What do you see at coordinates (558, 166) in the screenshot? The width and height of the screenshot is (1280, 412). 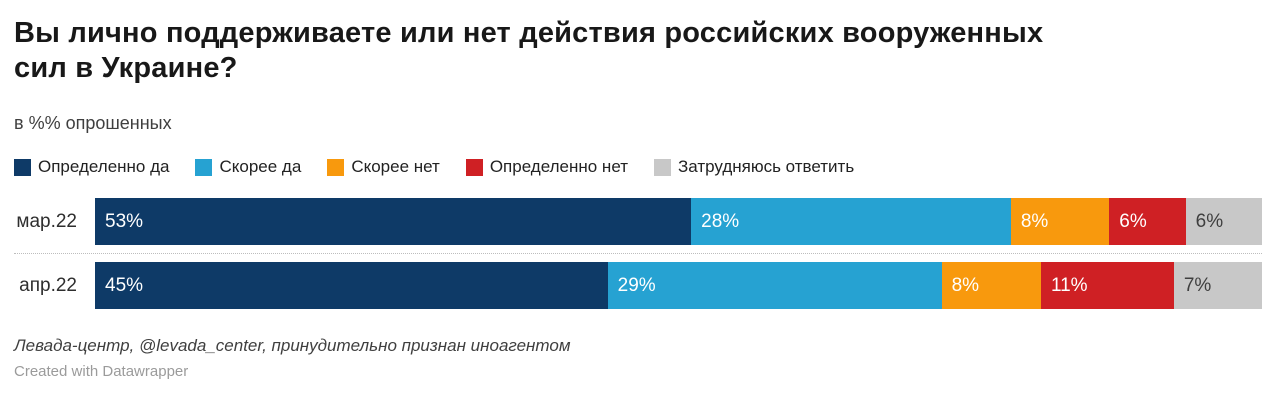 I see `legend-label: Определенно нет` at bounding box center [558, 166].